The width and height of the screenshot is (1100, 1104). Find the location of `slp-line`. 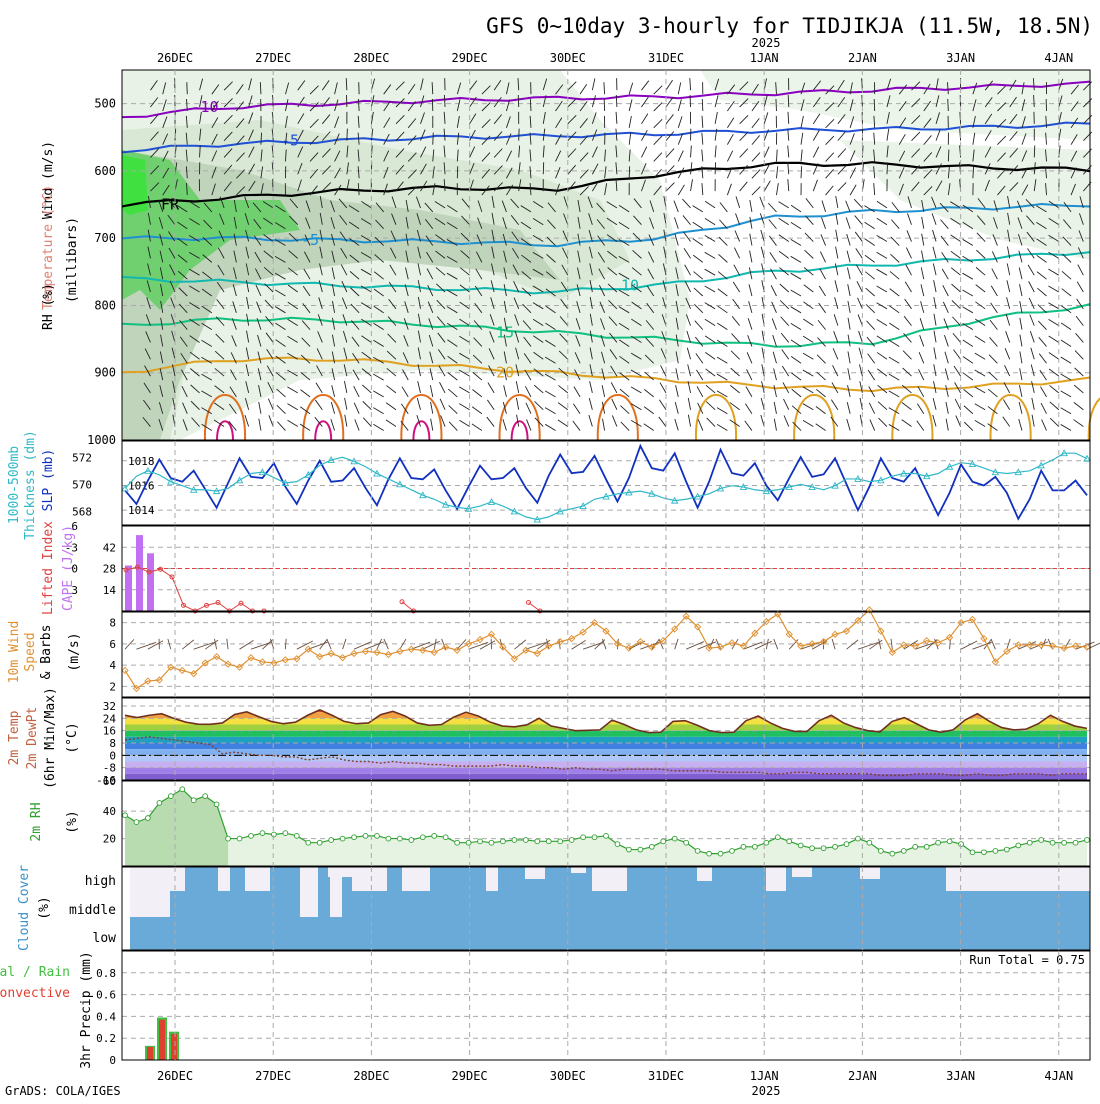

slp-line is located at coordinates (606, 482).